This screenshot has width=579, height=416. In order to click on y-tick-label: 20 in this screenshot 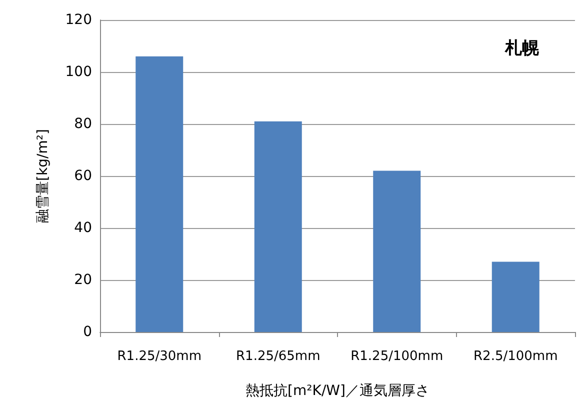, I will do `click(83, 280)`.